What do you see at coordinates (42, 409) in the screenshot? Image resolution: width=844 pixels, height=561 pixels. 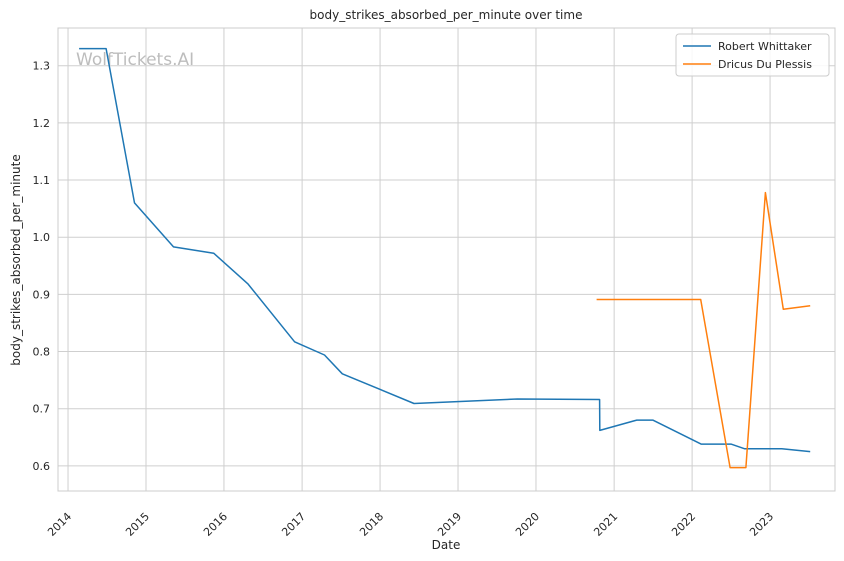 I see `y-tick-label: 0.7` at bounding box center [42, 409].